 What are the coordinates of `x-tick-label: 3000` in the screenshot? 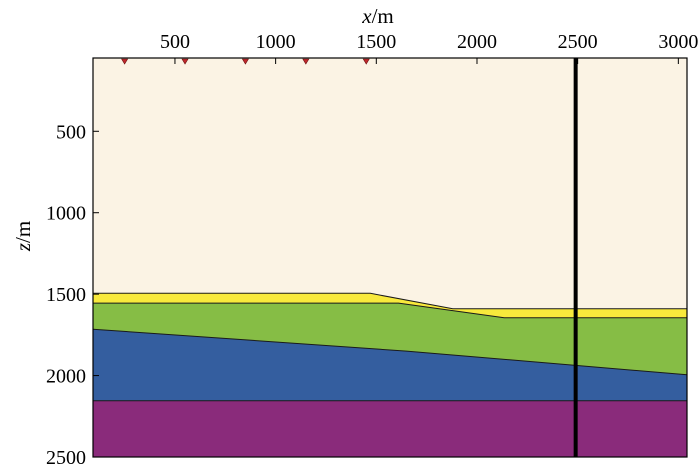 It's located at (678, 42).